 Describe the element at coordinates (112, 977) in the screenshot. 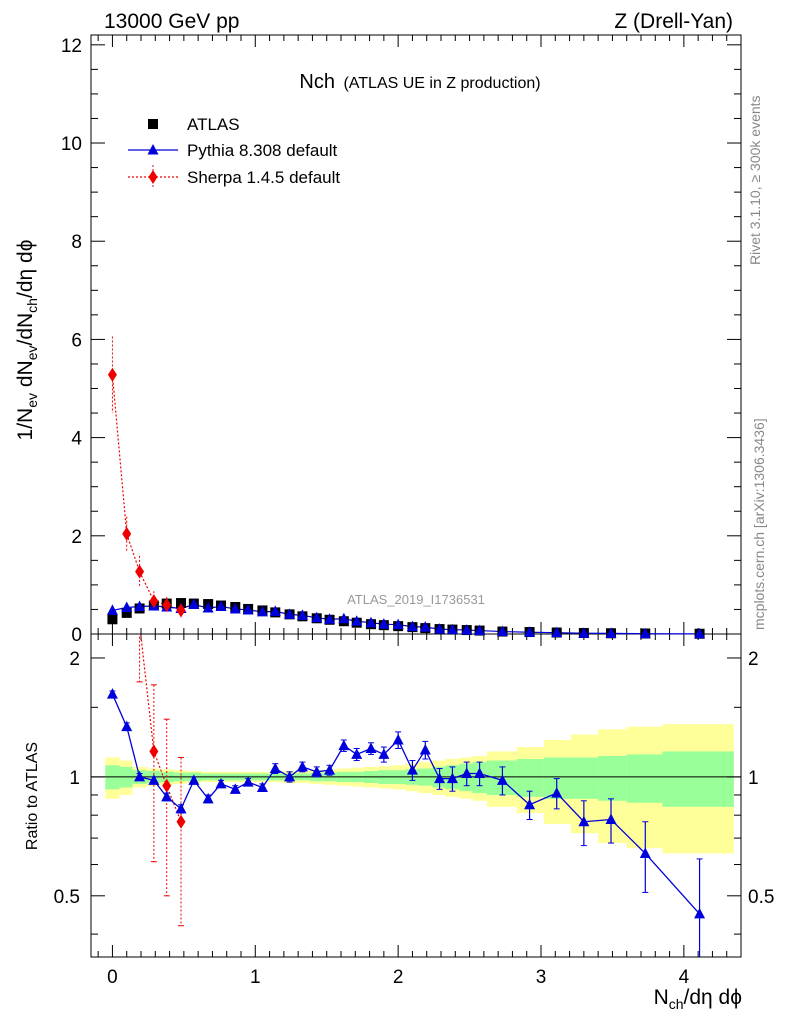

I see `x-tick-label: 0` at that location.